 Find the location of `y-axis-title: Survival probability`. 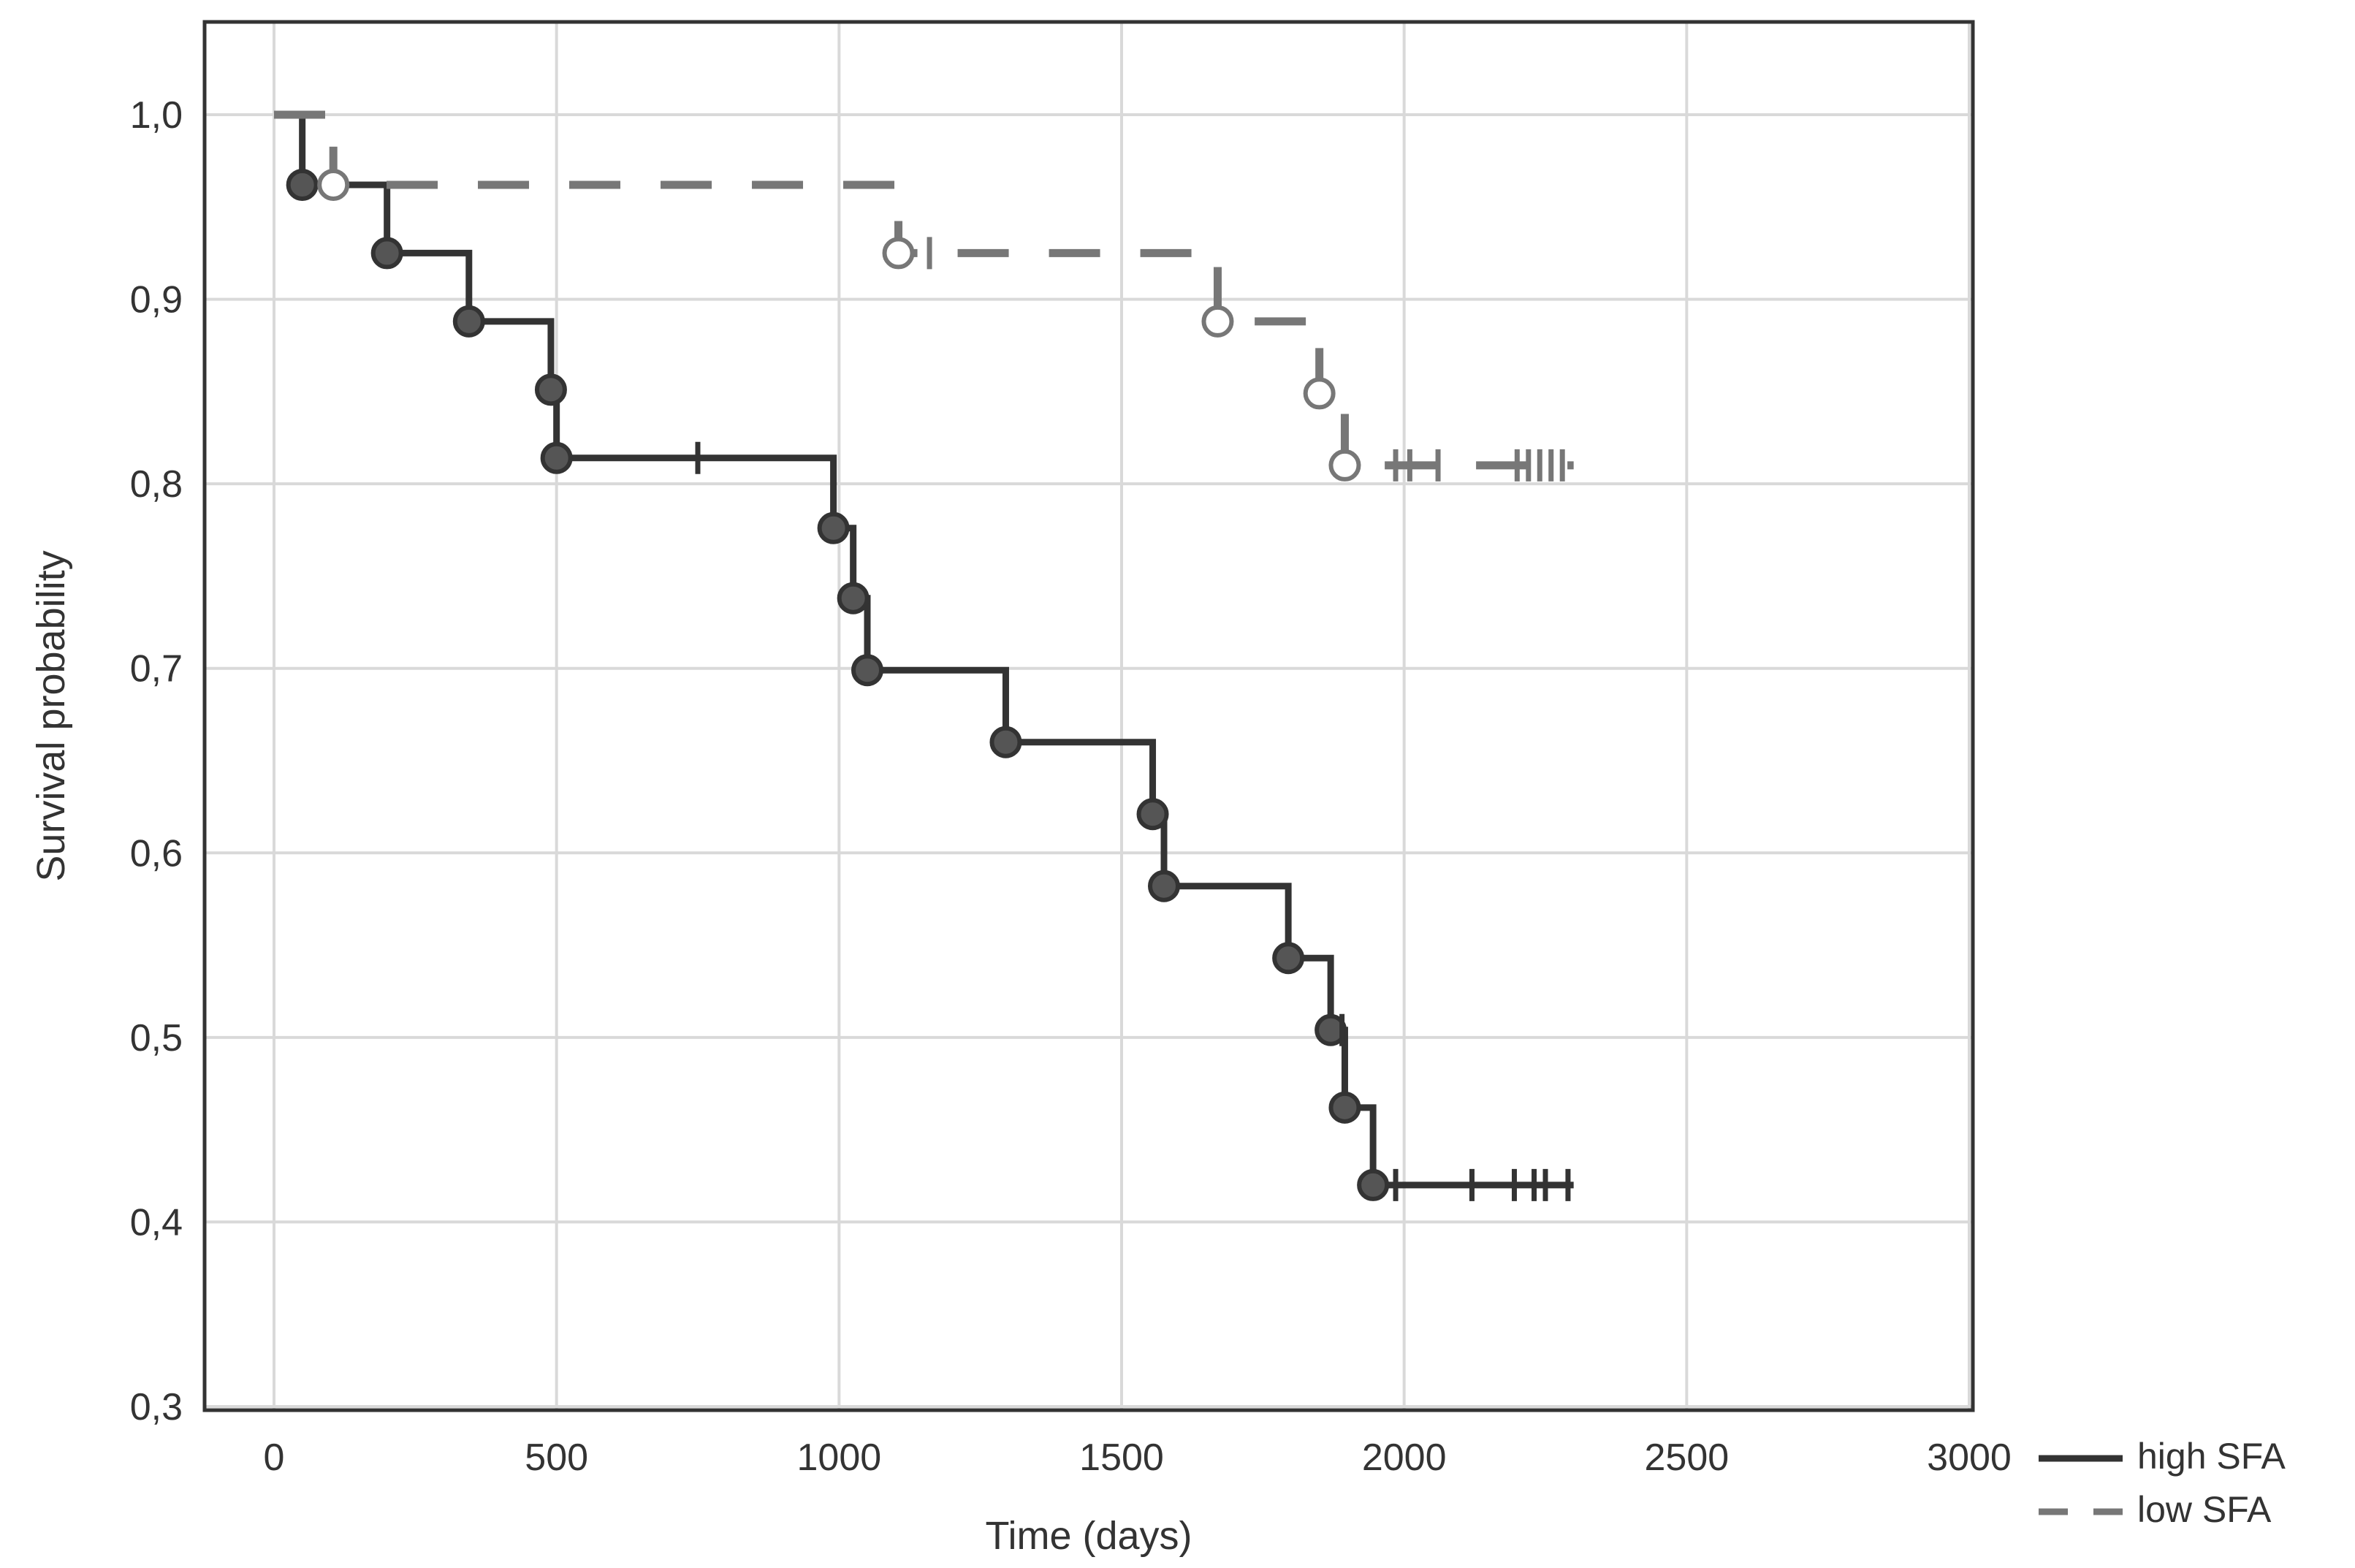

y-axis-title: Survival probability is located at coordinates (51, 715).